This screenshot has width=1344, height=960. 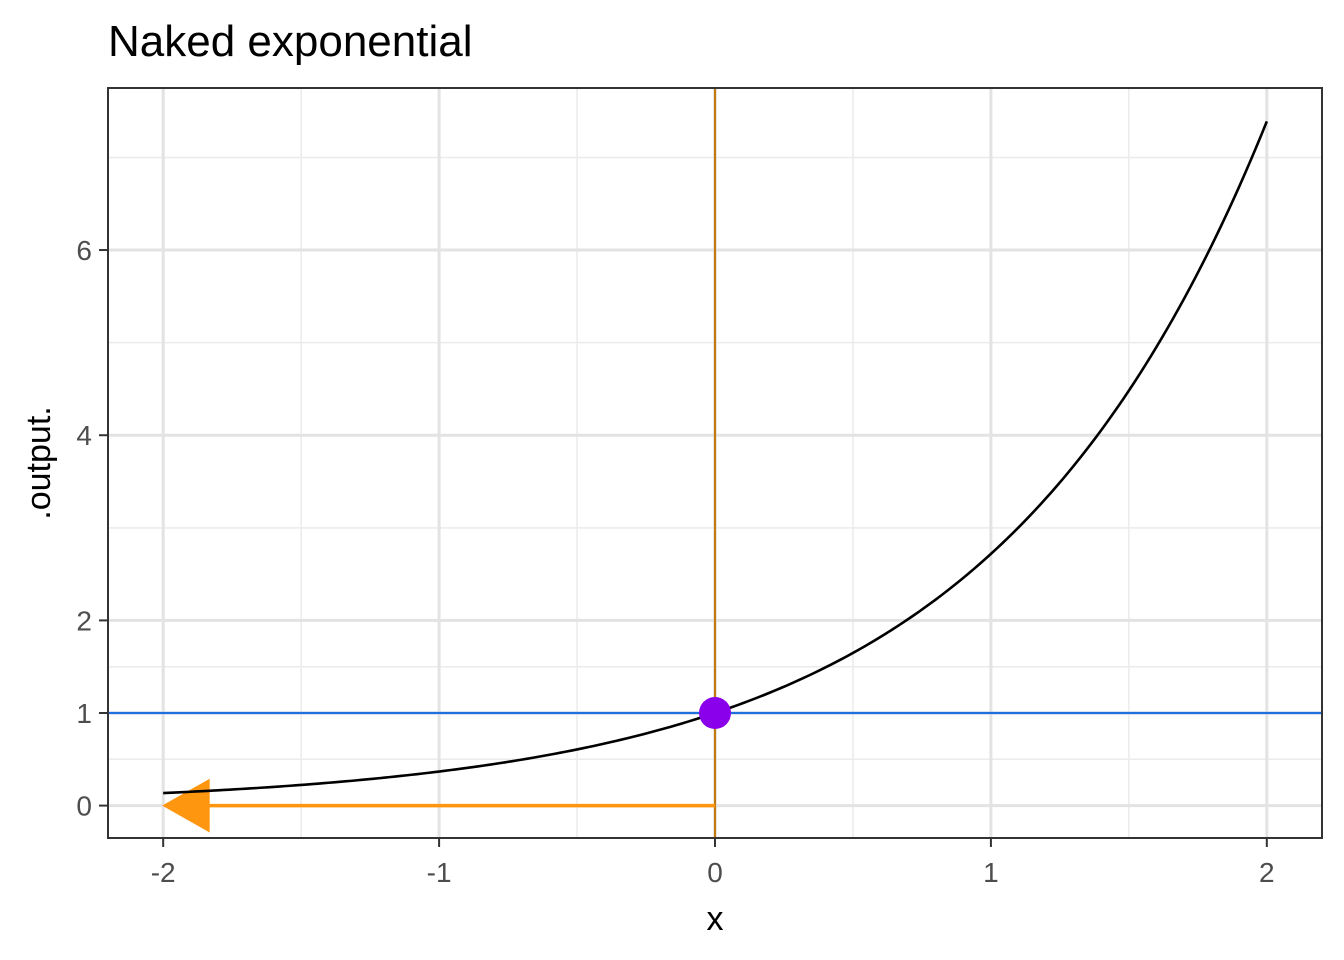 What do you see at coordinates (84, 435) in the screenshot?
I see `y-tick-label: 4` at bounding box center [84, 435].